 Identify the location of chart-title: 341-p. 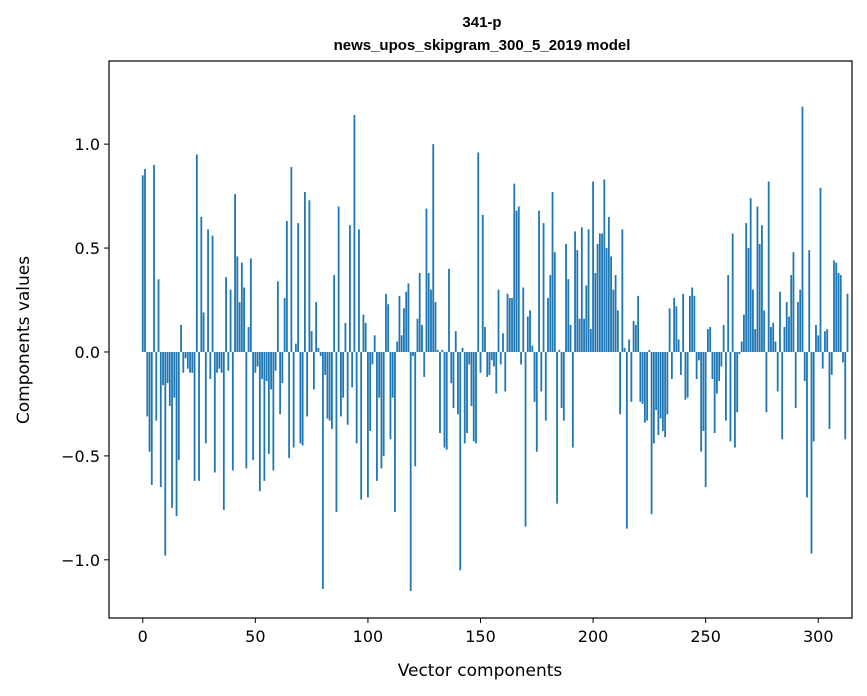
(481, 22).